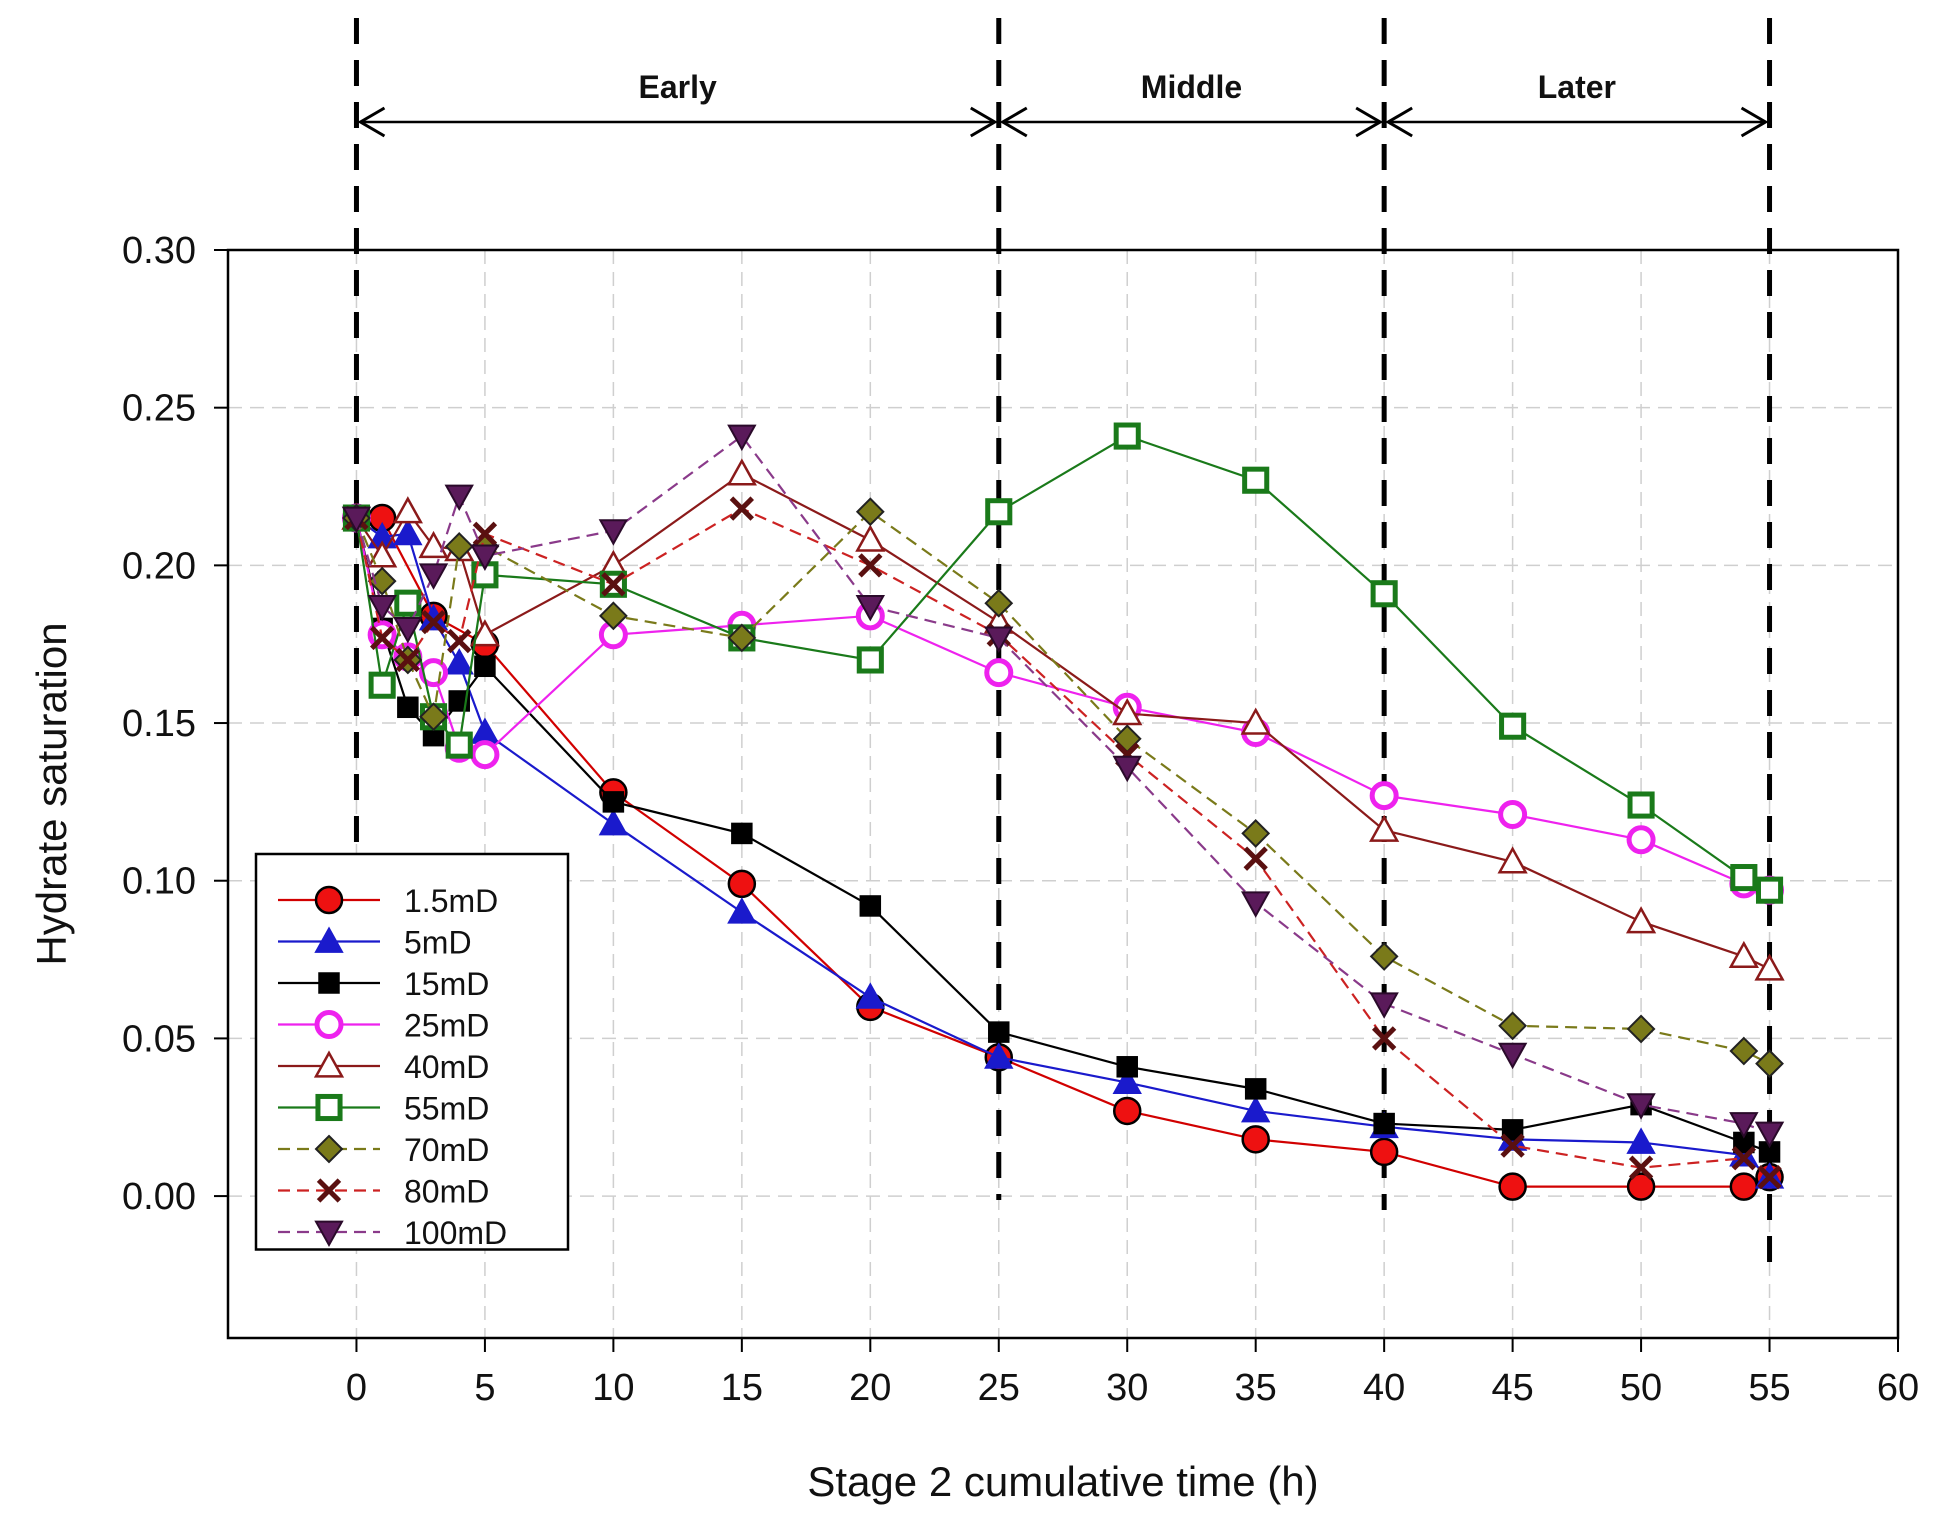 The width and height of the screenshot is (1936, 1538). What do you see at coordinates (159, 409) in the screenshot?
I see `y-tick-label: 0.25` at bounding box center [159, 409].